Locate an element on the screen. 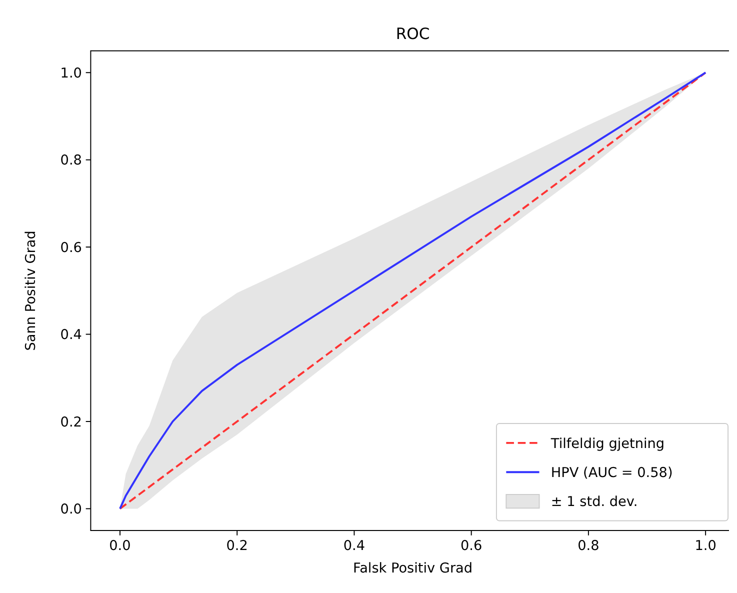 This screenshot has height=593, width=737. y-tick-label: 0.6 is located at coordinates (71, 248).